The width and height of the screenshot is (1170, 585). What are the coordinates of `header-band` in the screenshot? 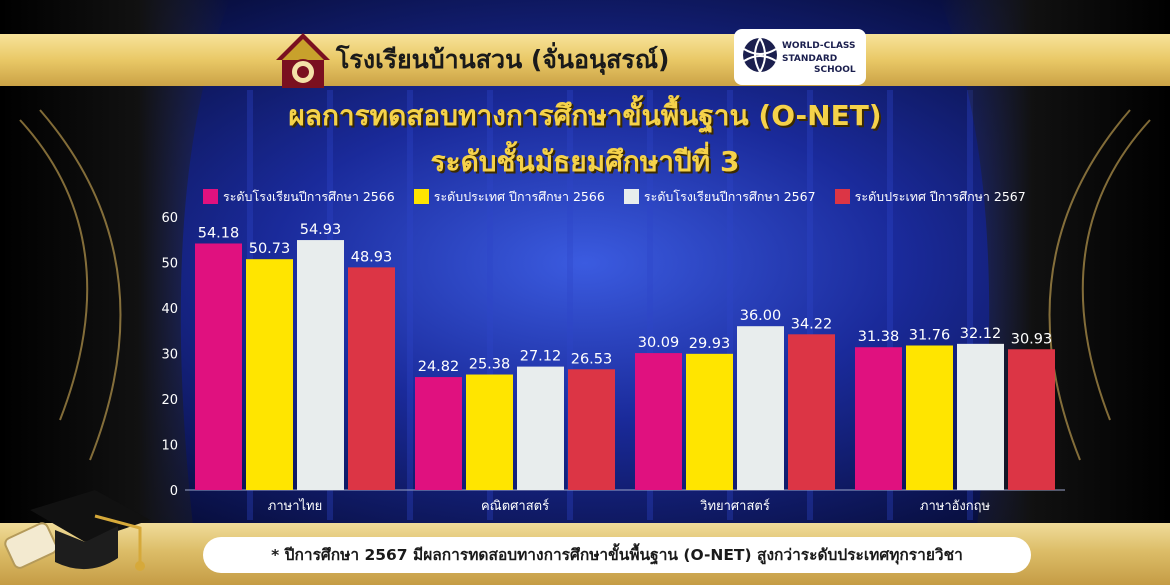 It's located at (585, 60).